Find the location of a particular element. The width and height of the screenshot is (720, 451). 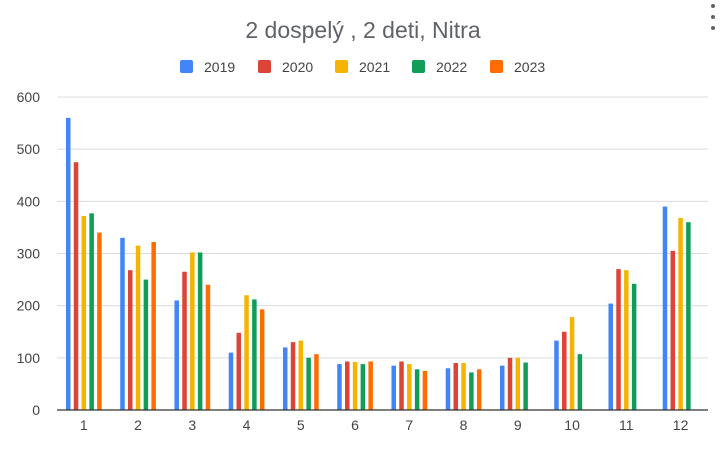

x-tick-label: 9 is located at coordinates (518, 425).